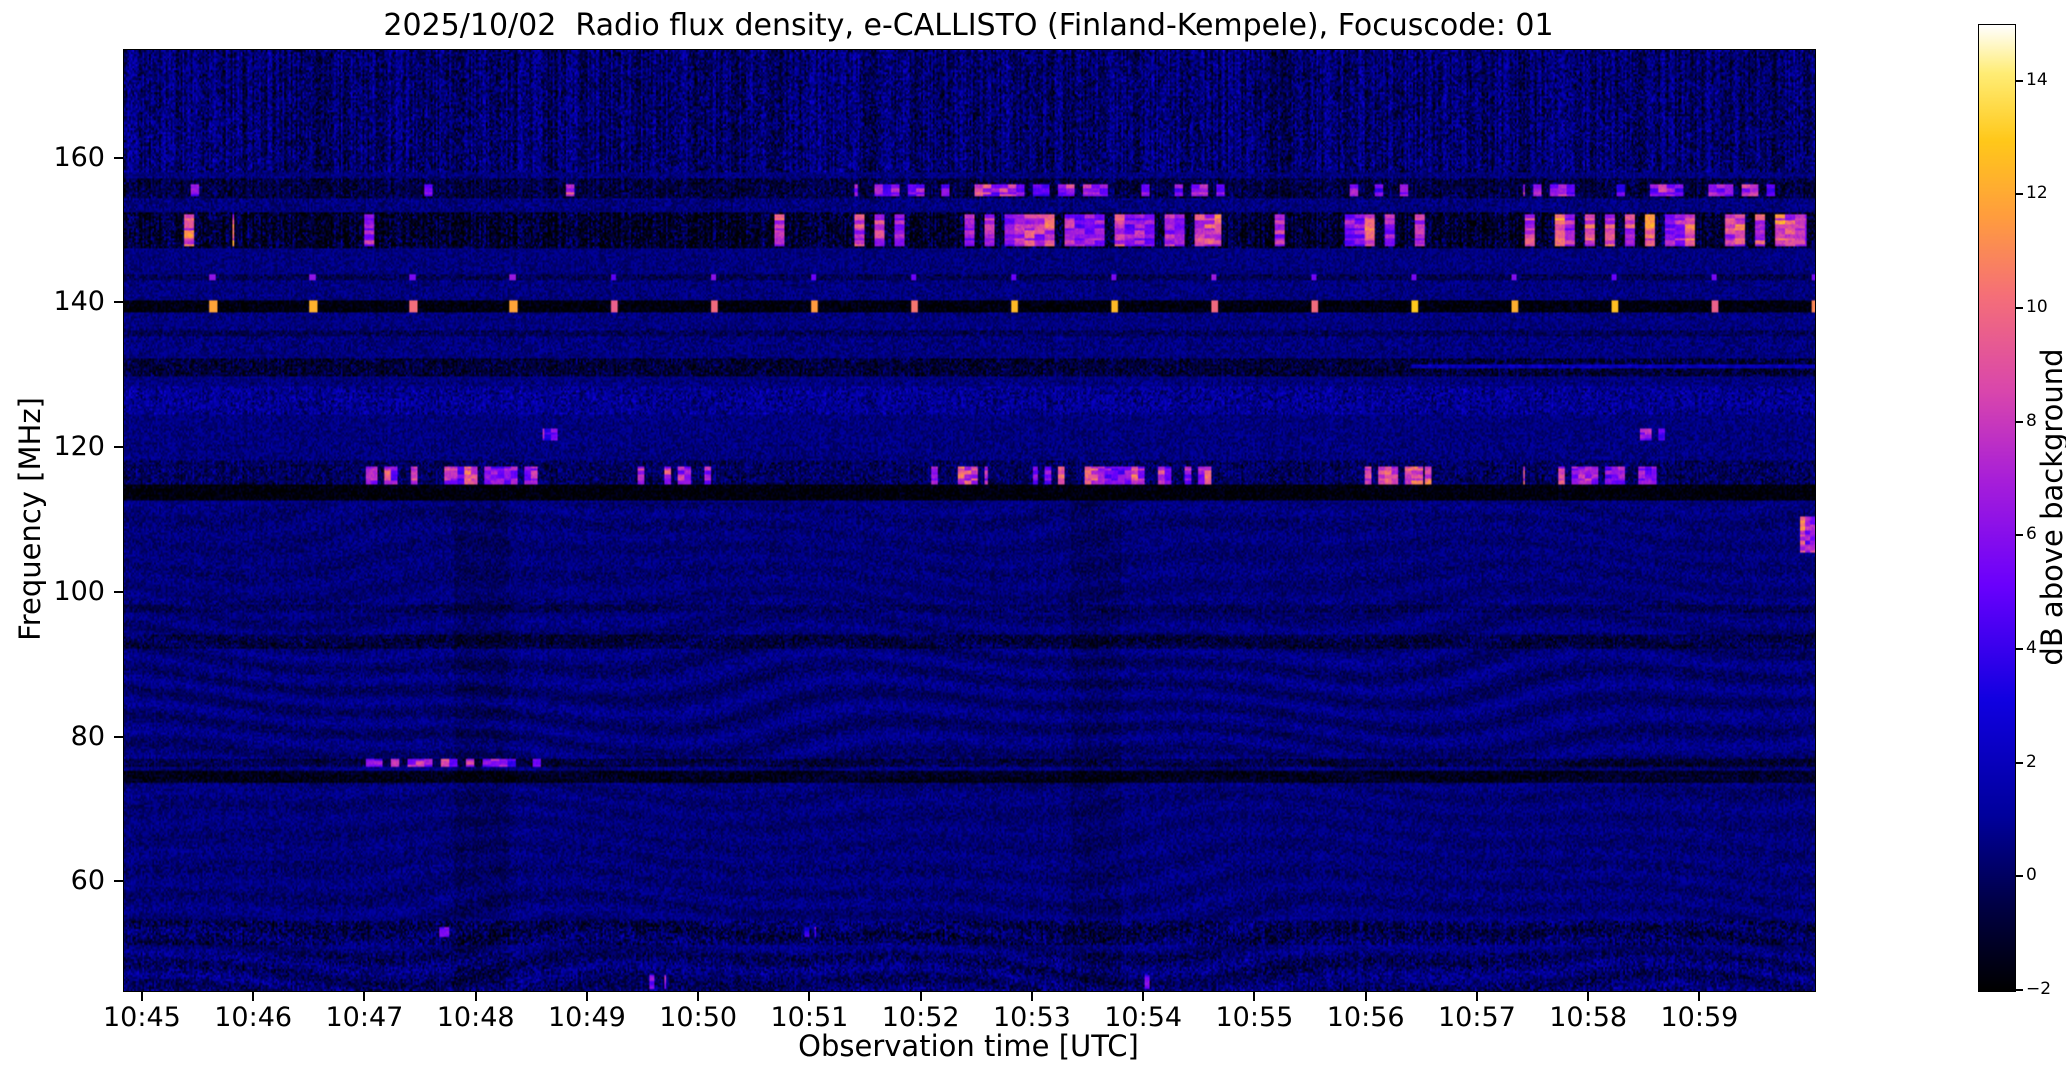  Describe the element at coordinates (1477, 1017) in the screenshot. I see `x-tick-label: 10:57` at that location.